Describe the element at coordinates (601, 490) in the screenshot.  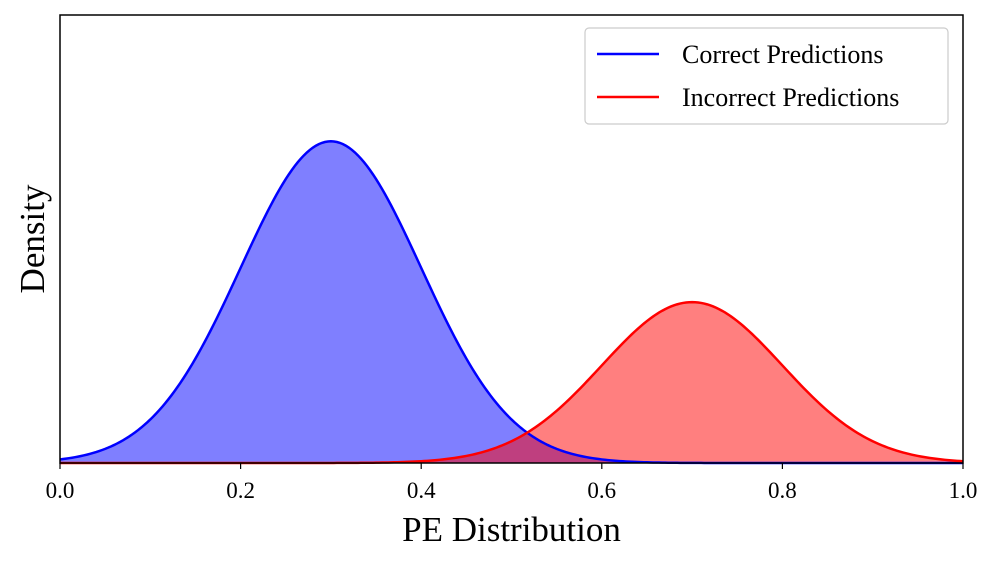
I see `x-tick-label: 0.6` at that location.